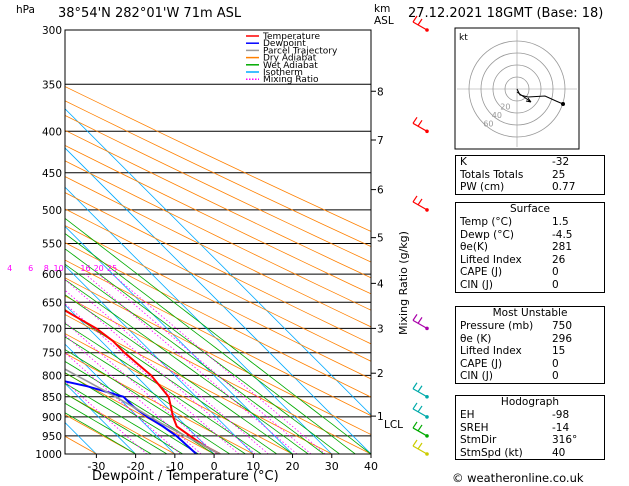 The height and width of the screenshot is (486, 629). Describe the element at coordinates (293, 466) in the screenshot. I see `x-tick-label: 20` at that location.